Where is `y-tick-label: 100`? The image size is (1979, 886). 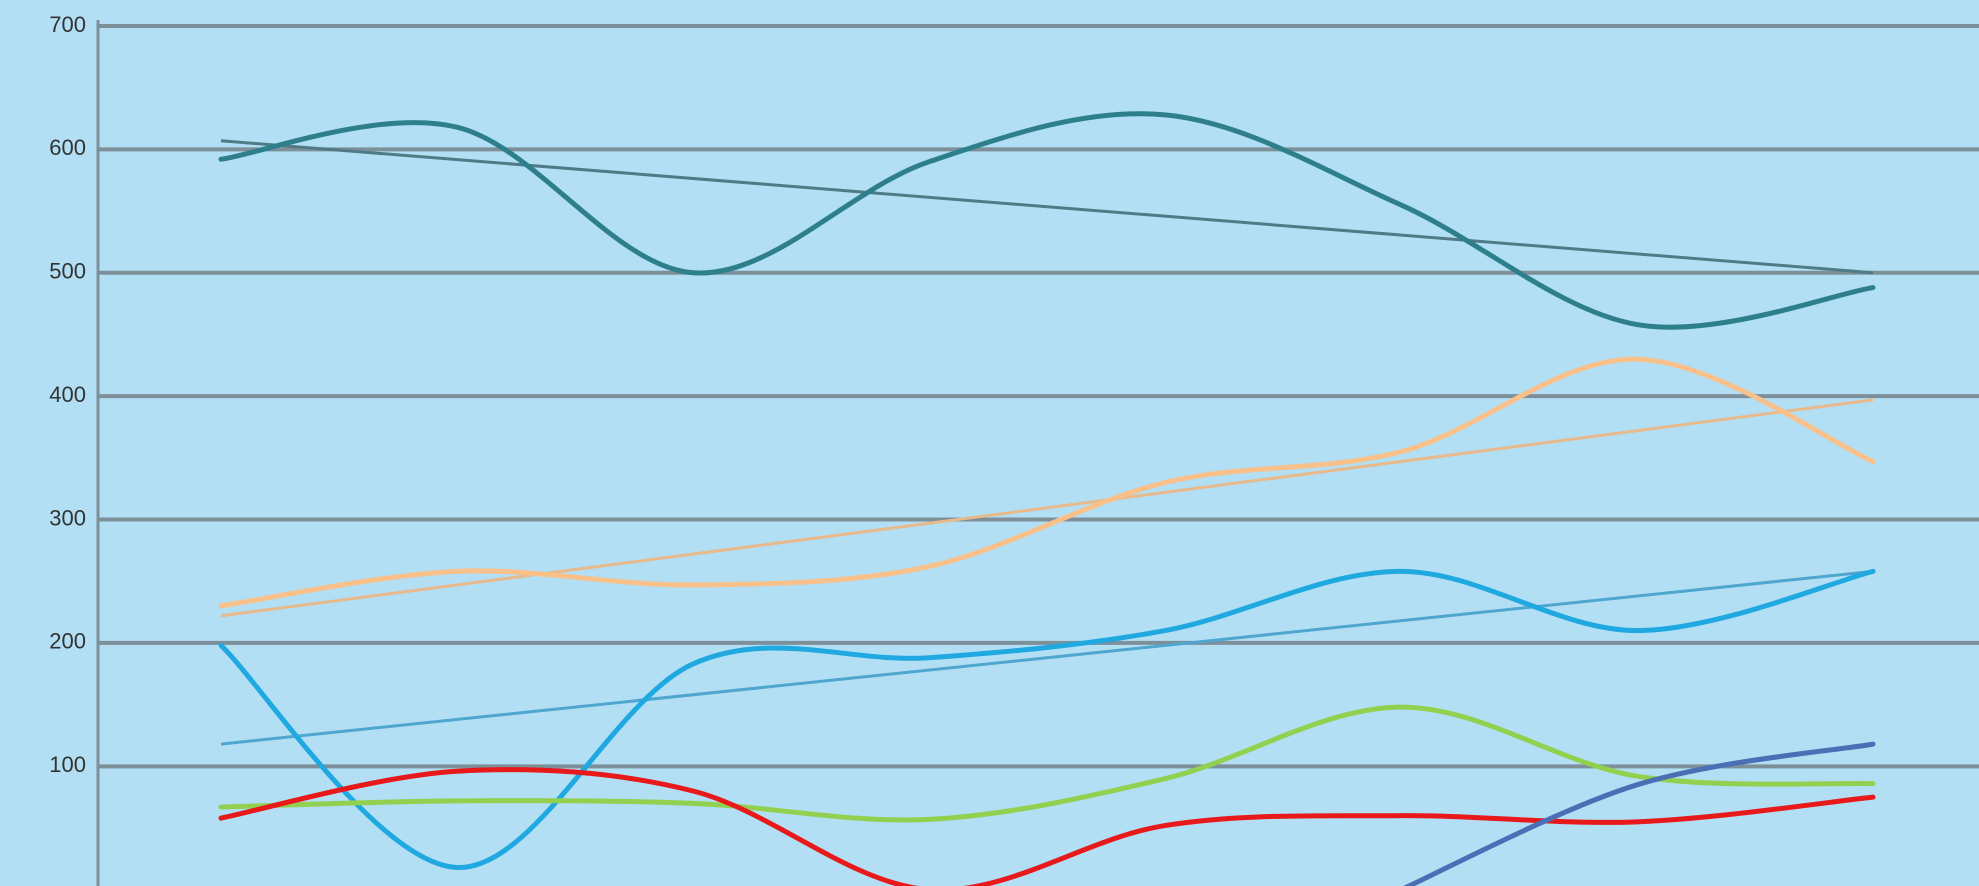
y-tick-label: 100 is located at coordinates (67, 764).